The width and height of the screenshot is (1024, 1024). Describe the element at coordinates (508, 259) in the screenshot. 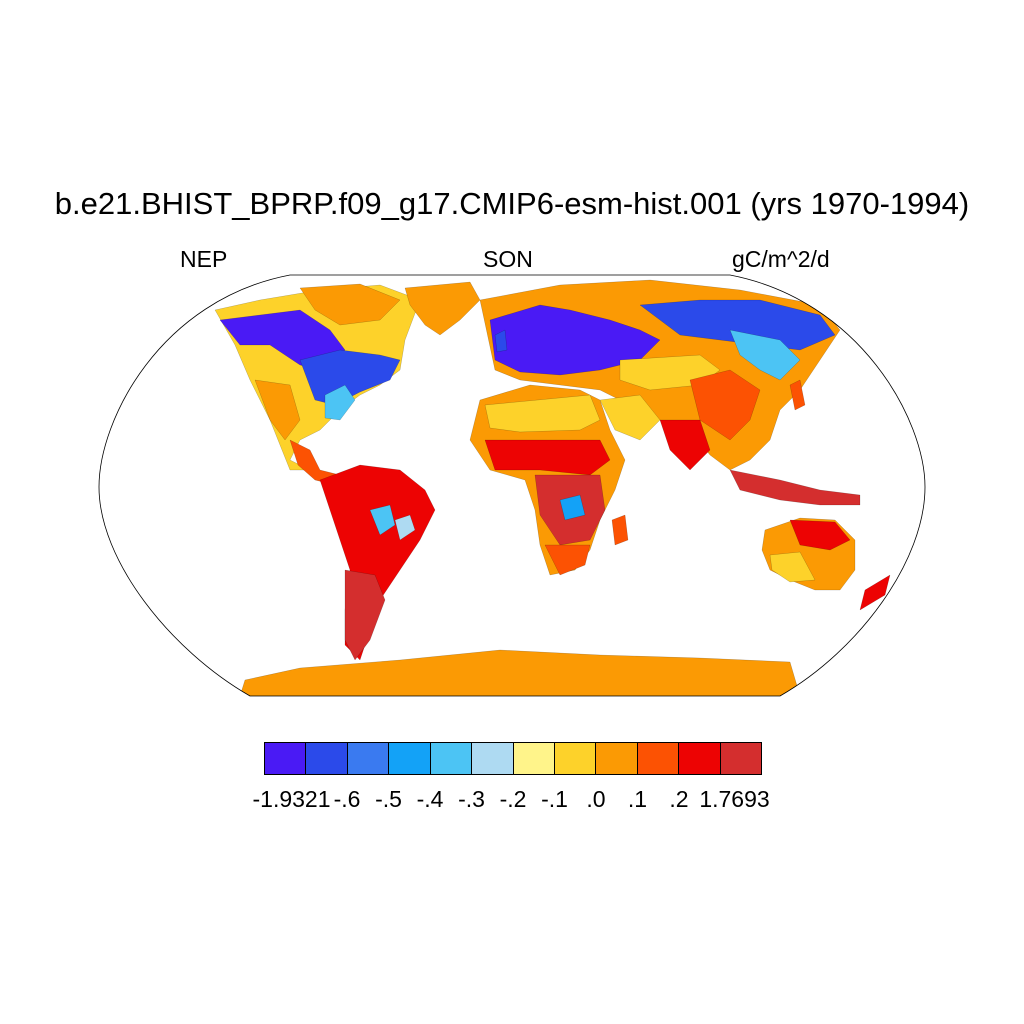

I see `season-label: SON` at that location.